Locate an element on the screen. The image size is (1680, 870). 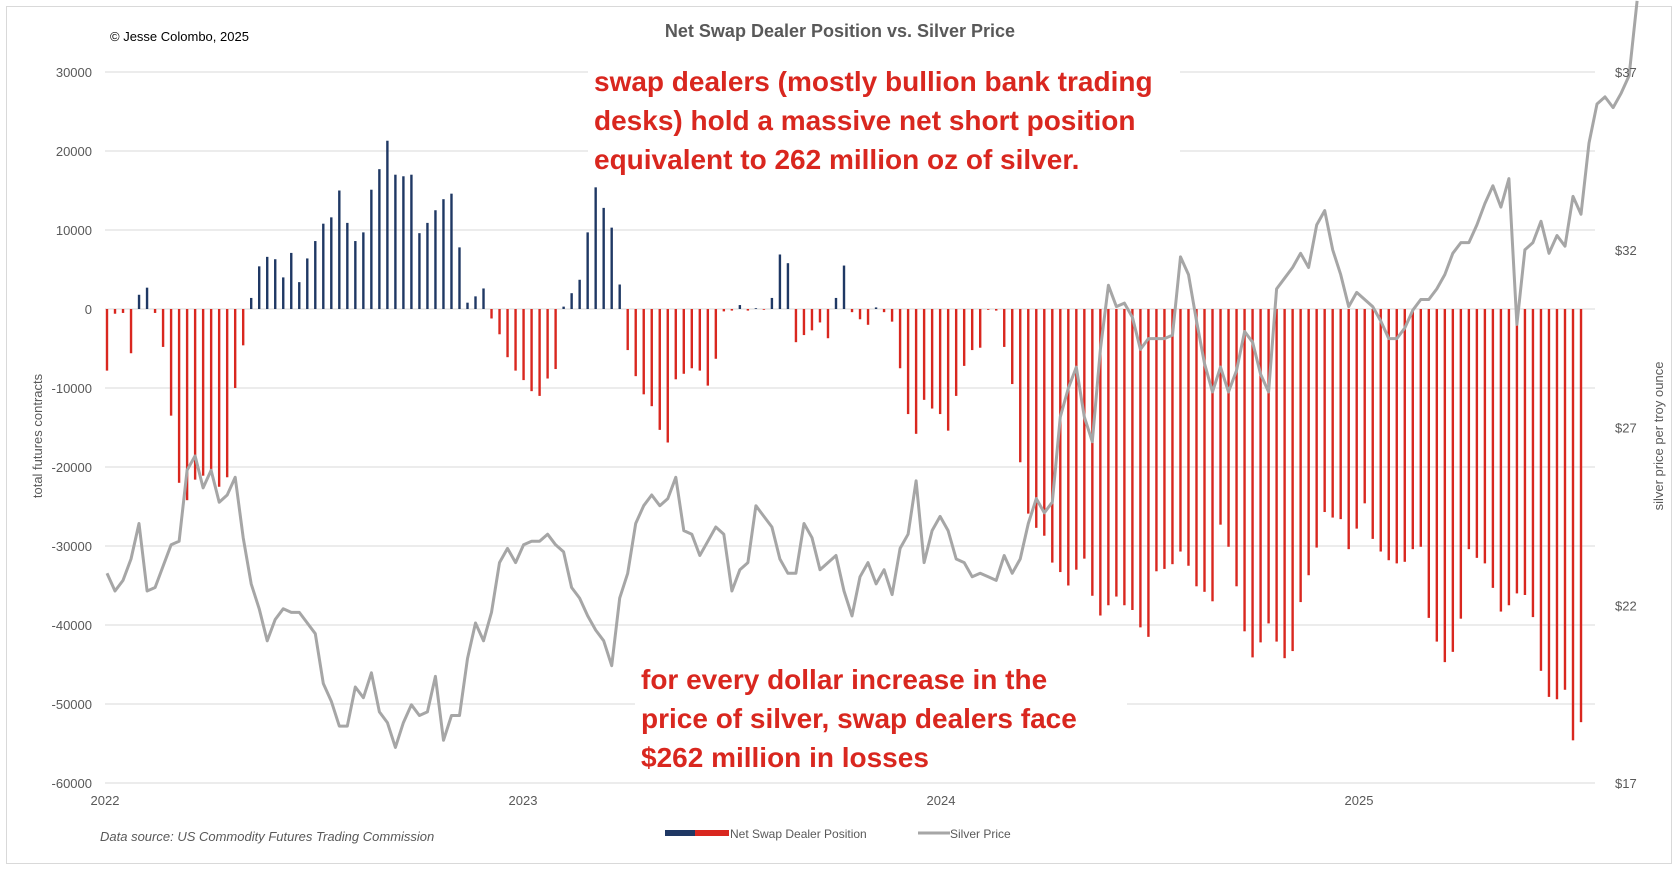
copyright-text: © Jesse Colombo, 2025 is located at coordinates (179, 36).